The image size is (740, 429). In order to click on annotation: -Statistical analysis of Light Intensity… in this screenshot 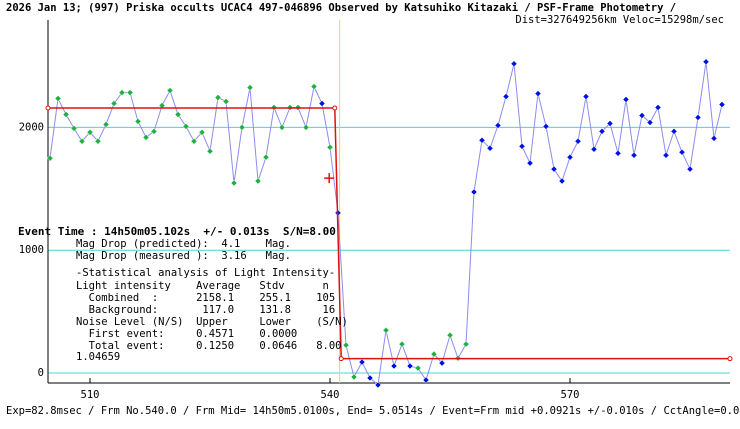, I will do `click(205, 273)`.